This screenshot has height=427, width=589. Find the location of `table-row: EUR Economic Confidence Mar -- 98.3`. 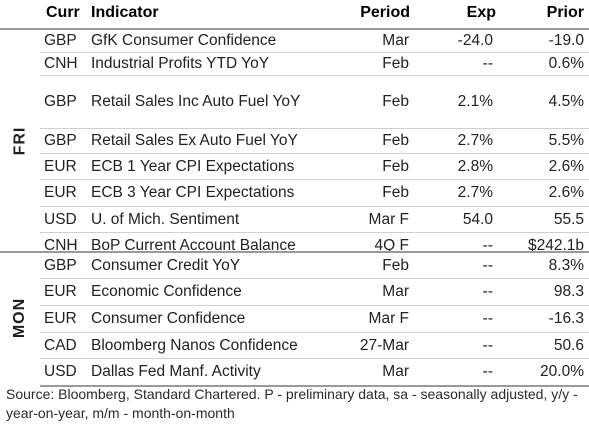

table-row: EUR Economic Confidence Mar -- 98.3 is located at coordinates (314, 292).